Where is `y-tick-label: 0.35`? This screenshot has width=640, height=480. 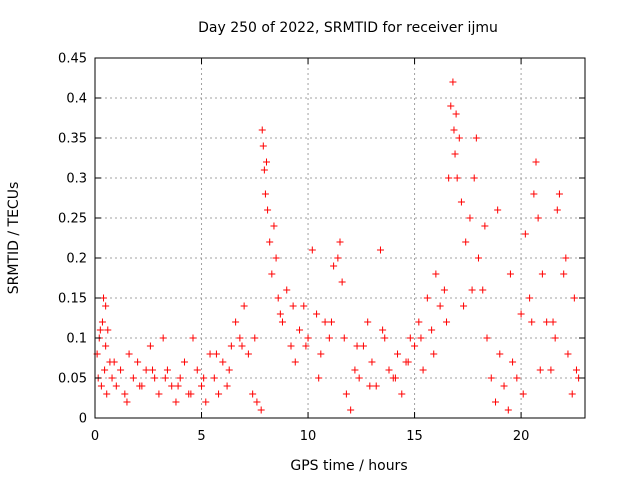
y-tick-label: 0.35 is located at coordinates (72, 139).